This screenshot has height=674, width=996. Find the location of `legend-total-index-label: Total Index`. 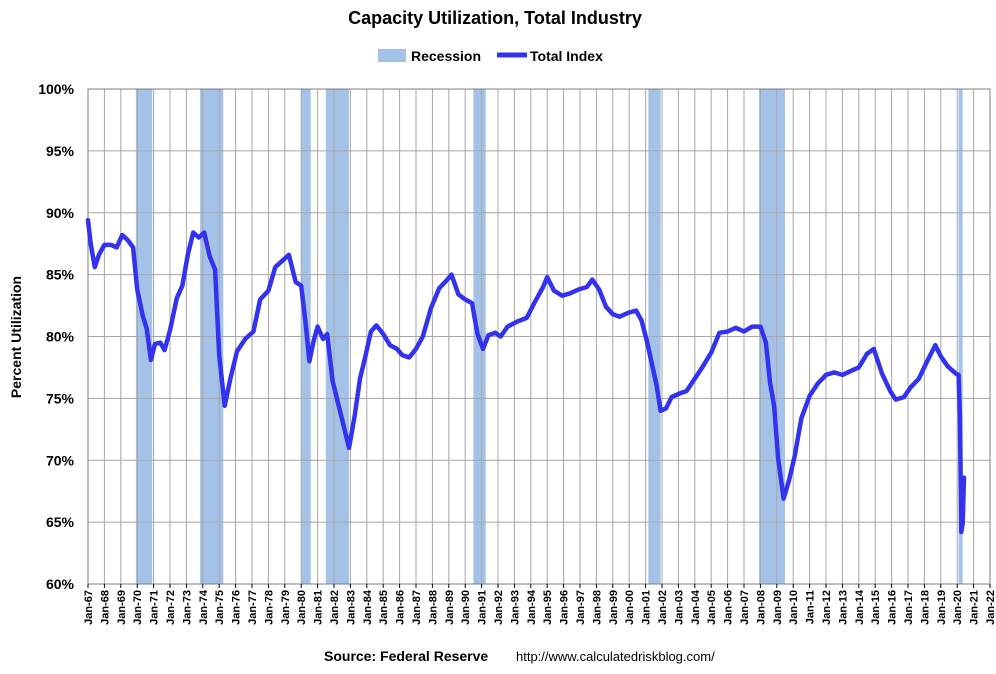

legend-total-index-label: Total Index is located at coordinates (566, 56).